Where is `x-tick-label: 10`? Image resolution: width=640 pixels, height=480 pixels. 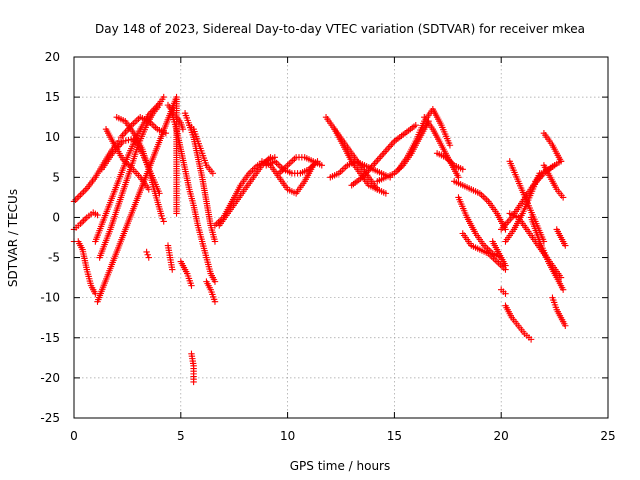 x-tick-label: 10 is located at coordinates (287, 436).